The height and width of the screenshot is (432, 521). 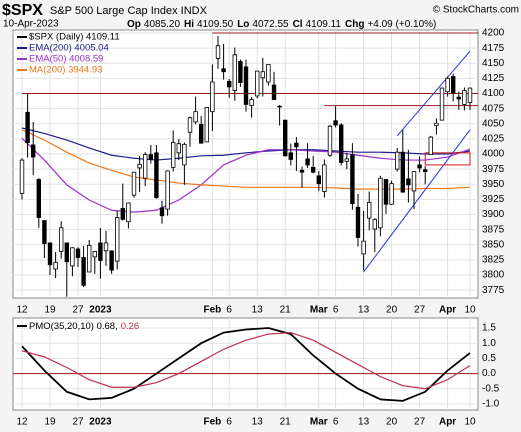 I want to click on y-tick-label: 3950, so click(x=493, y=184).